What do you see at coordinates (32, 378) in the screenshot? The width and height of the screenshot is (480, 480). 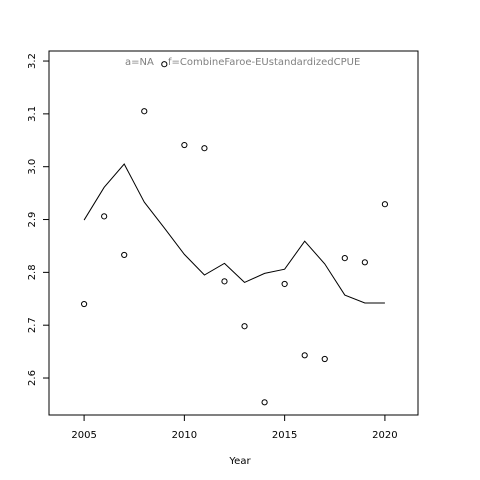 I see `y-tick-label: 2.6` at bounding box center [32, 378].